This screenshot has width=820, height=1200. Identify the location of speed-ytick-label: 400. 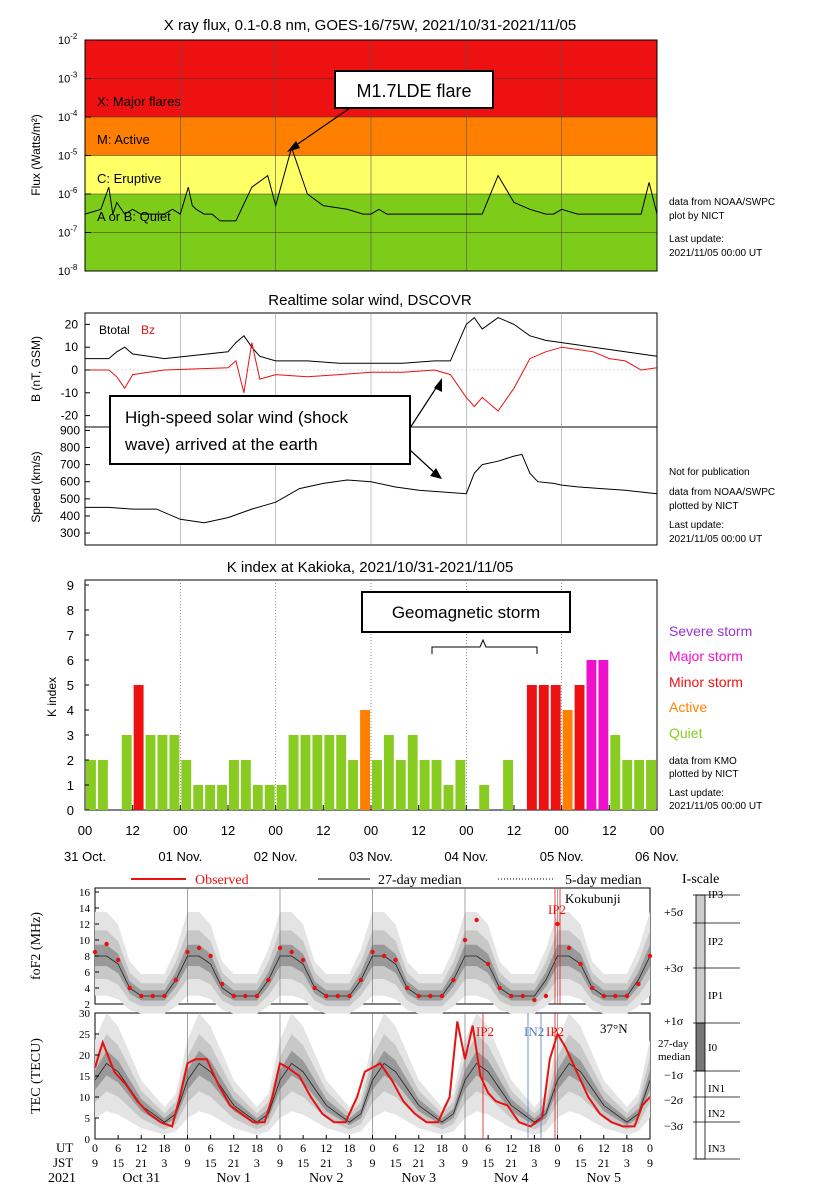
(70, 516).